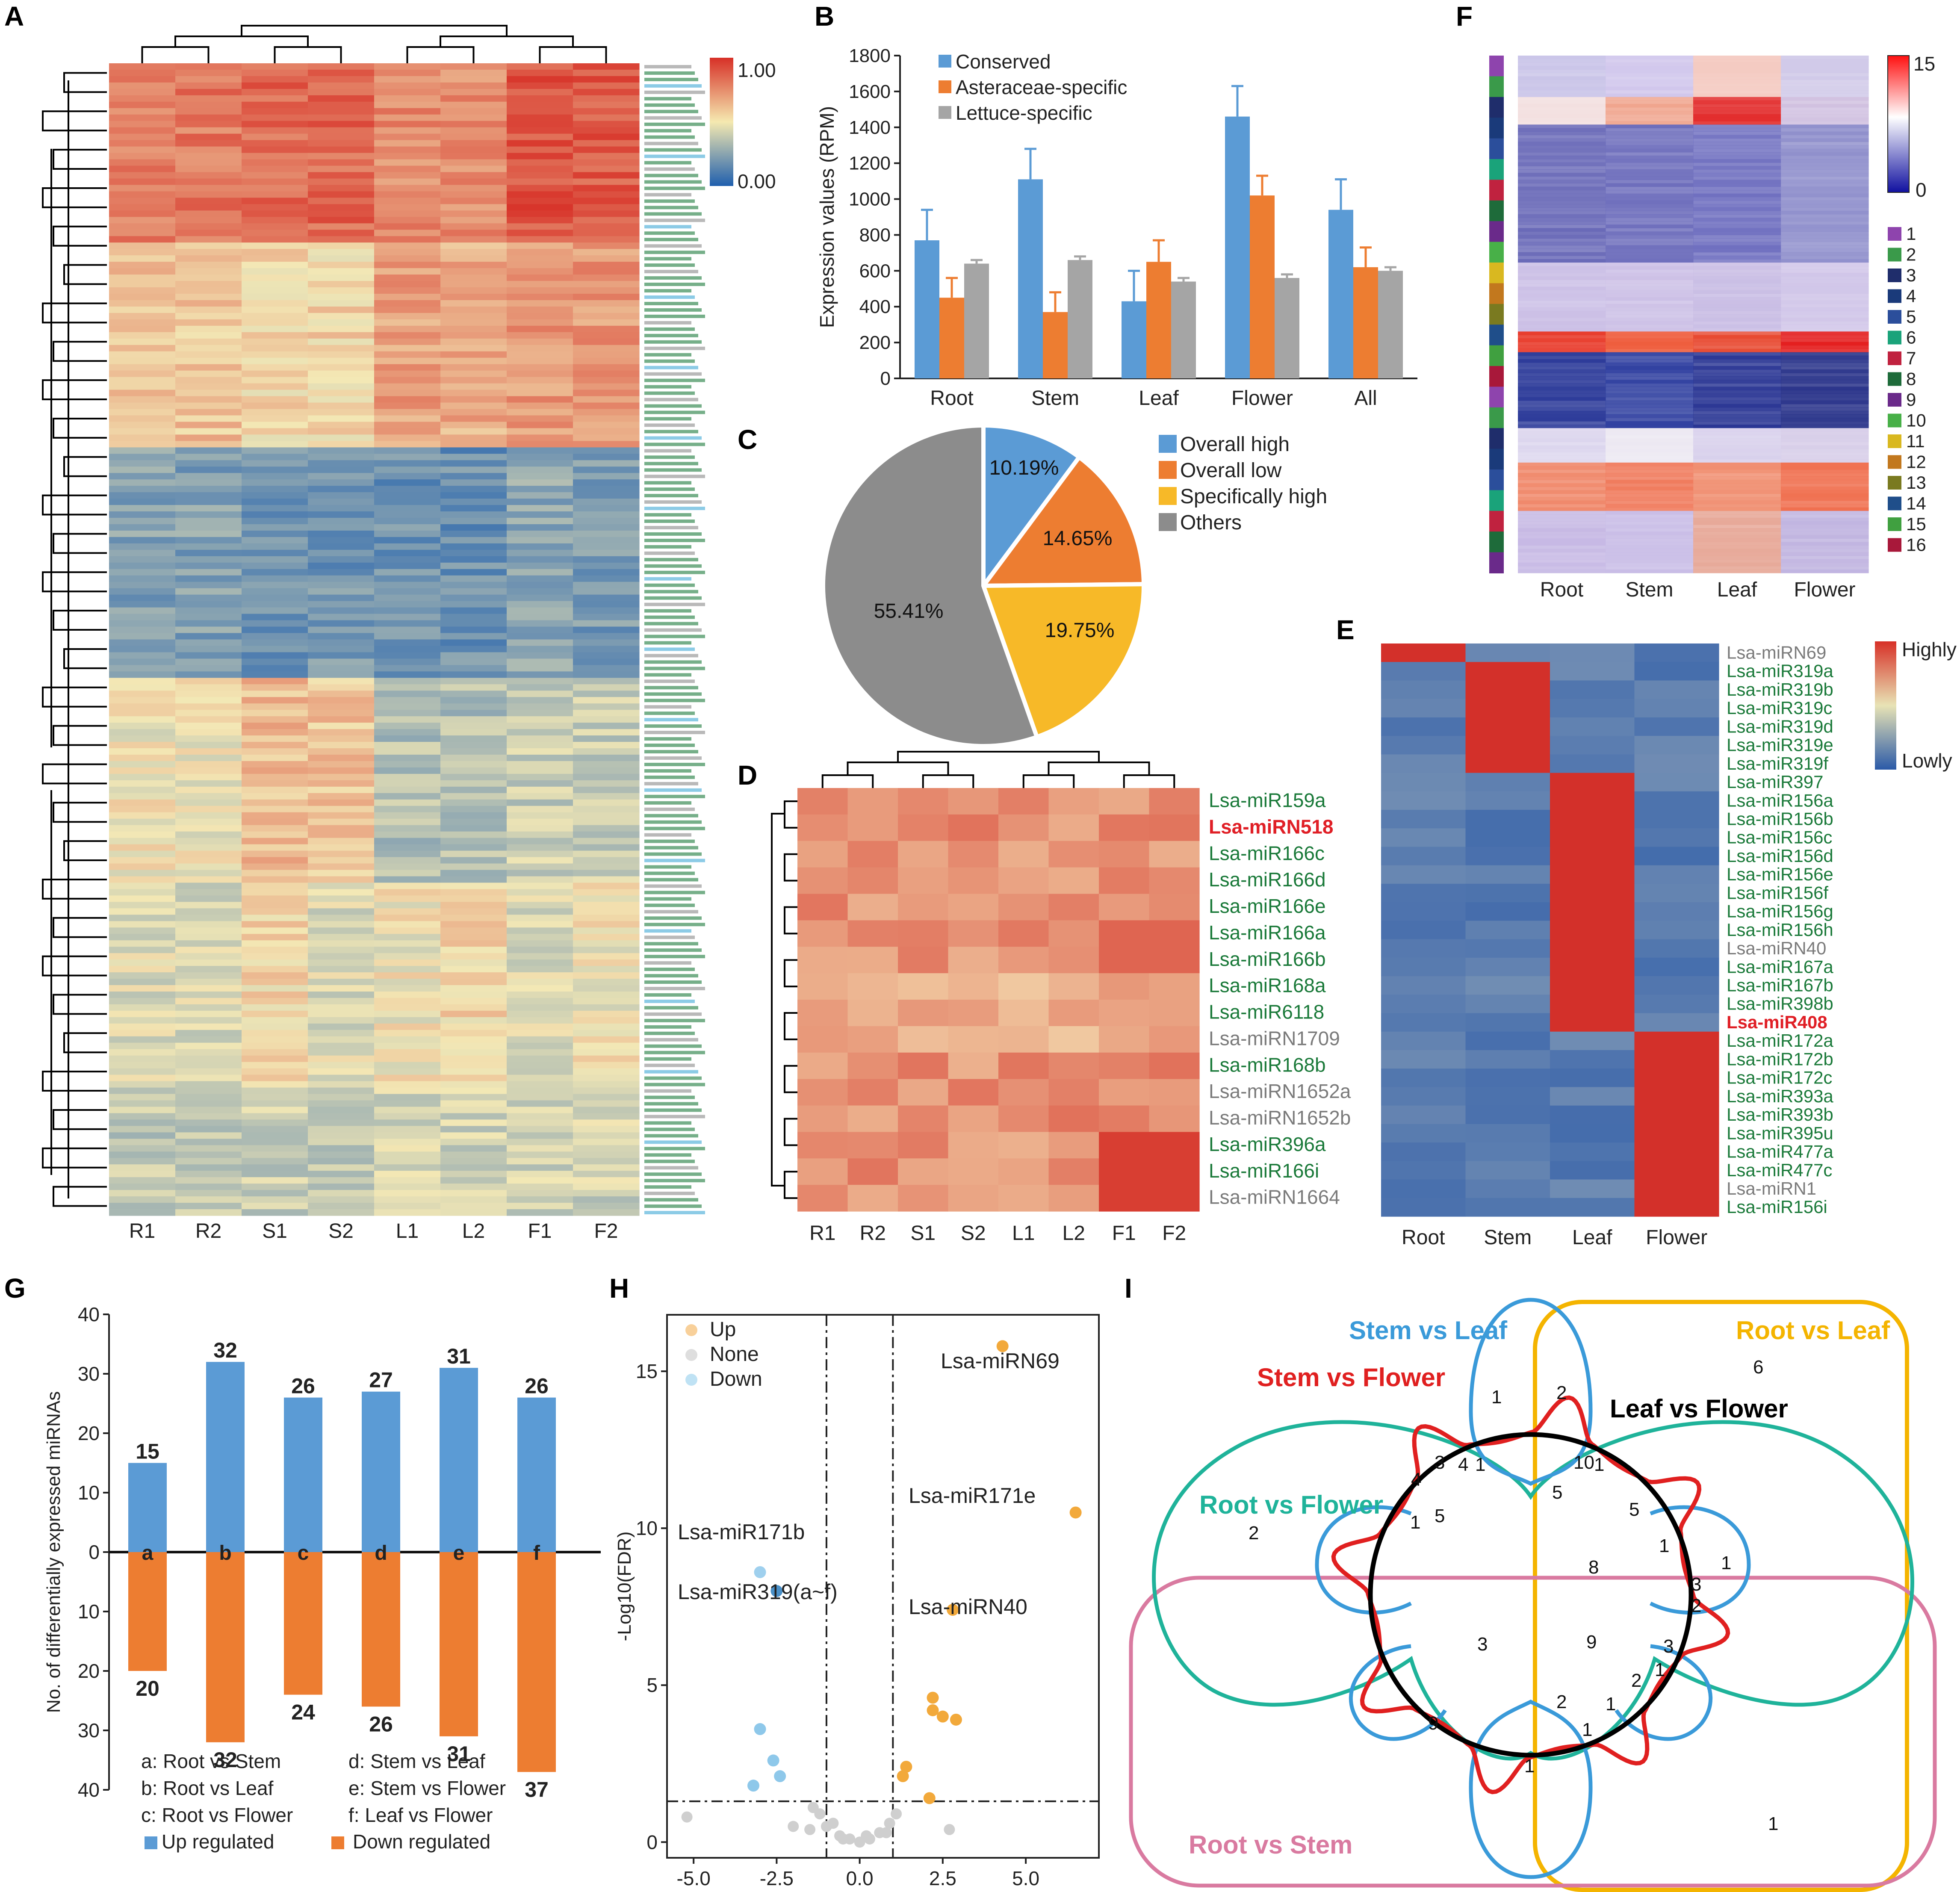  I want to click on legend-e-high: Highly, so click(1930, 649).